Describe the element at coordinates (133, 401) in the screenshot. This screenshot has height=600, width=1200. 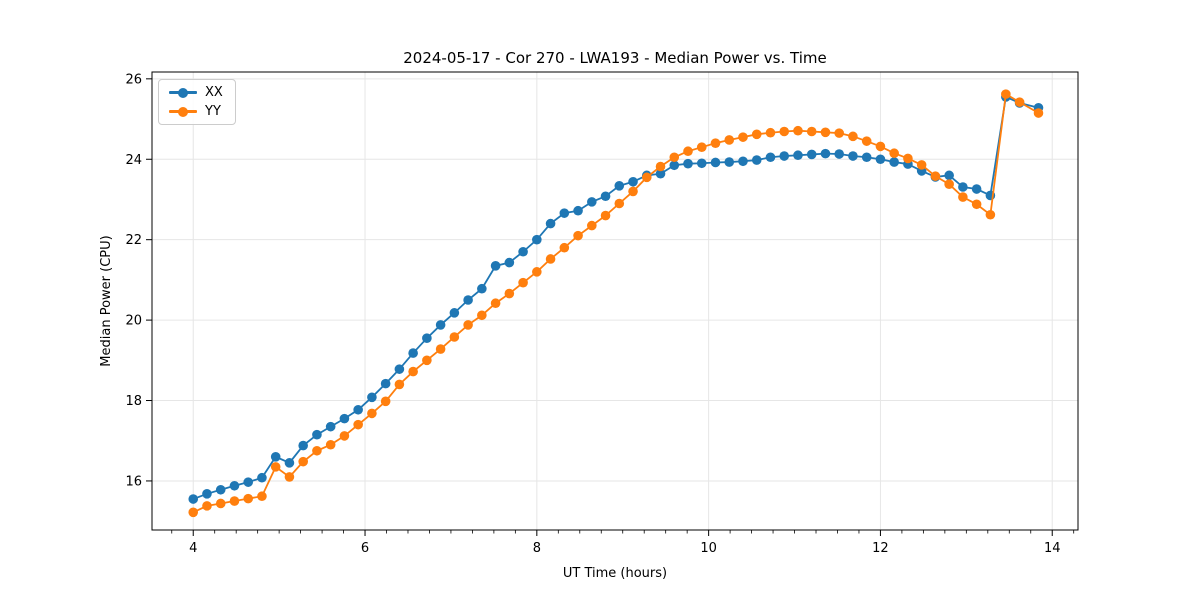
I see `y-tick-label: 18` at that location.